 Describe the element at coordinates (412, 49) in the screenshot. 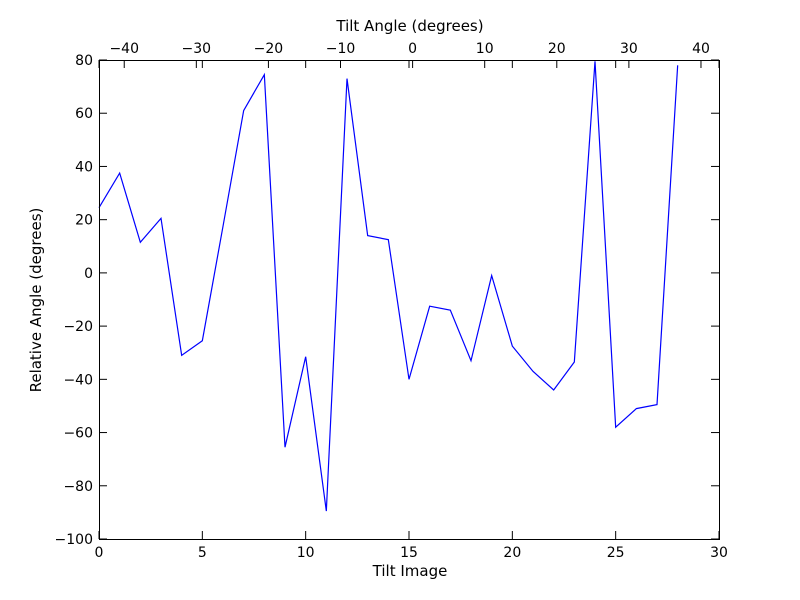

I see `top-x-tick-label: 0` at that location.